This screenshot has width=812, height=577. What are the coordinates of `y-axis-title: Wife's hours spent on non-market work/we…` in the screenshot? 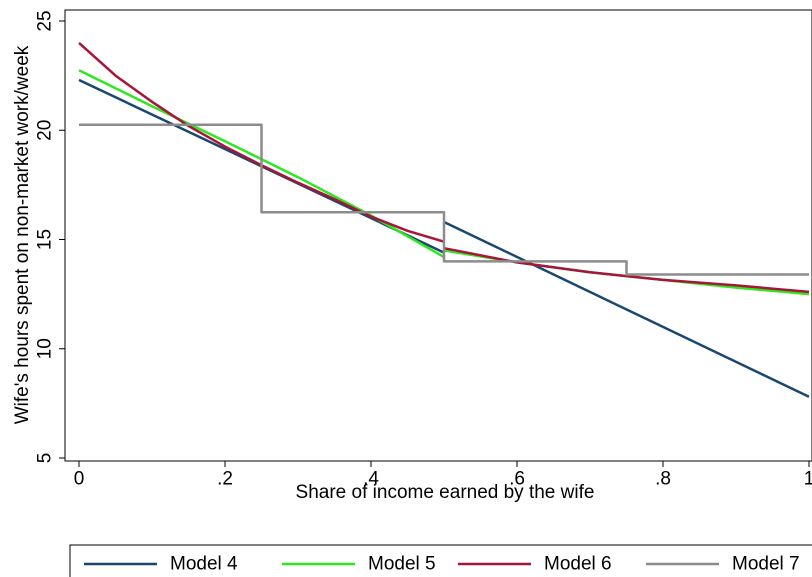 It's located at (22, 234).